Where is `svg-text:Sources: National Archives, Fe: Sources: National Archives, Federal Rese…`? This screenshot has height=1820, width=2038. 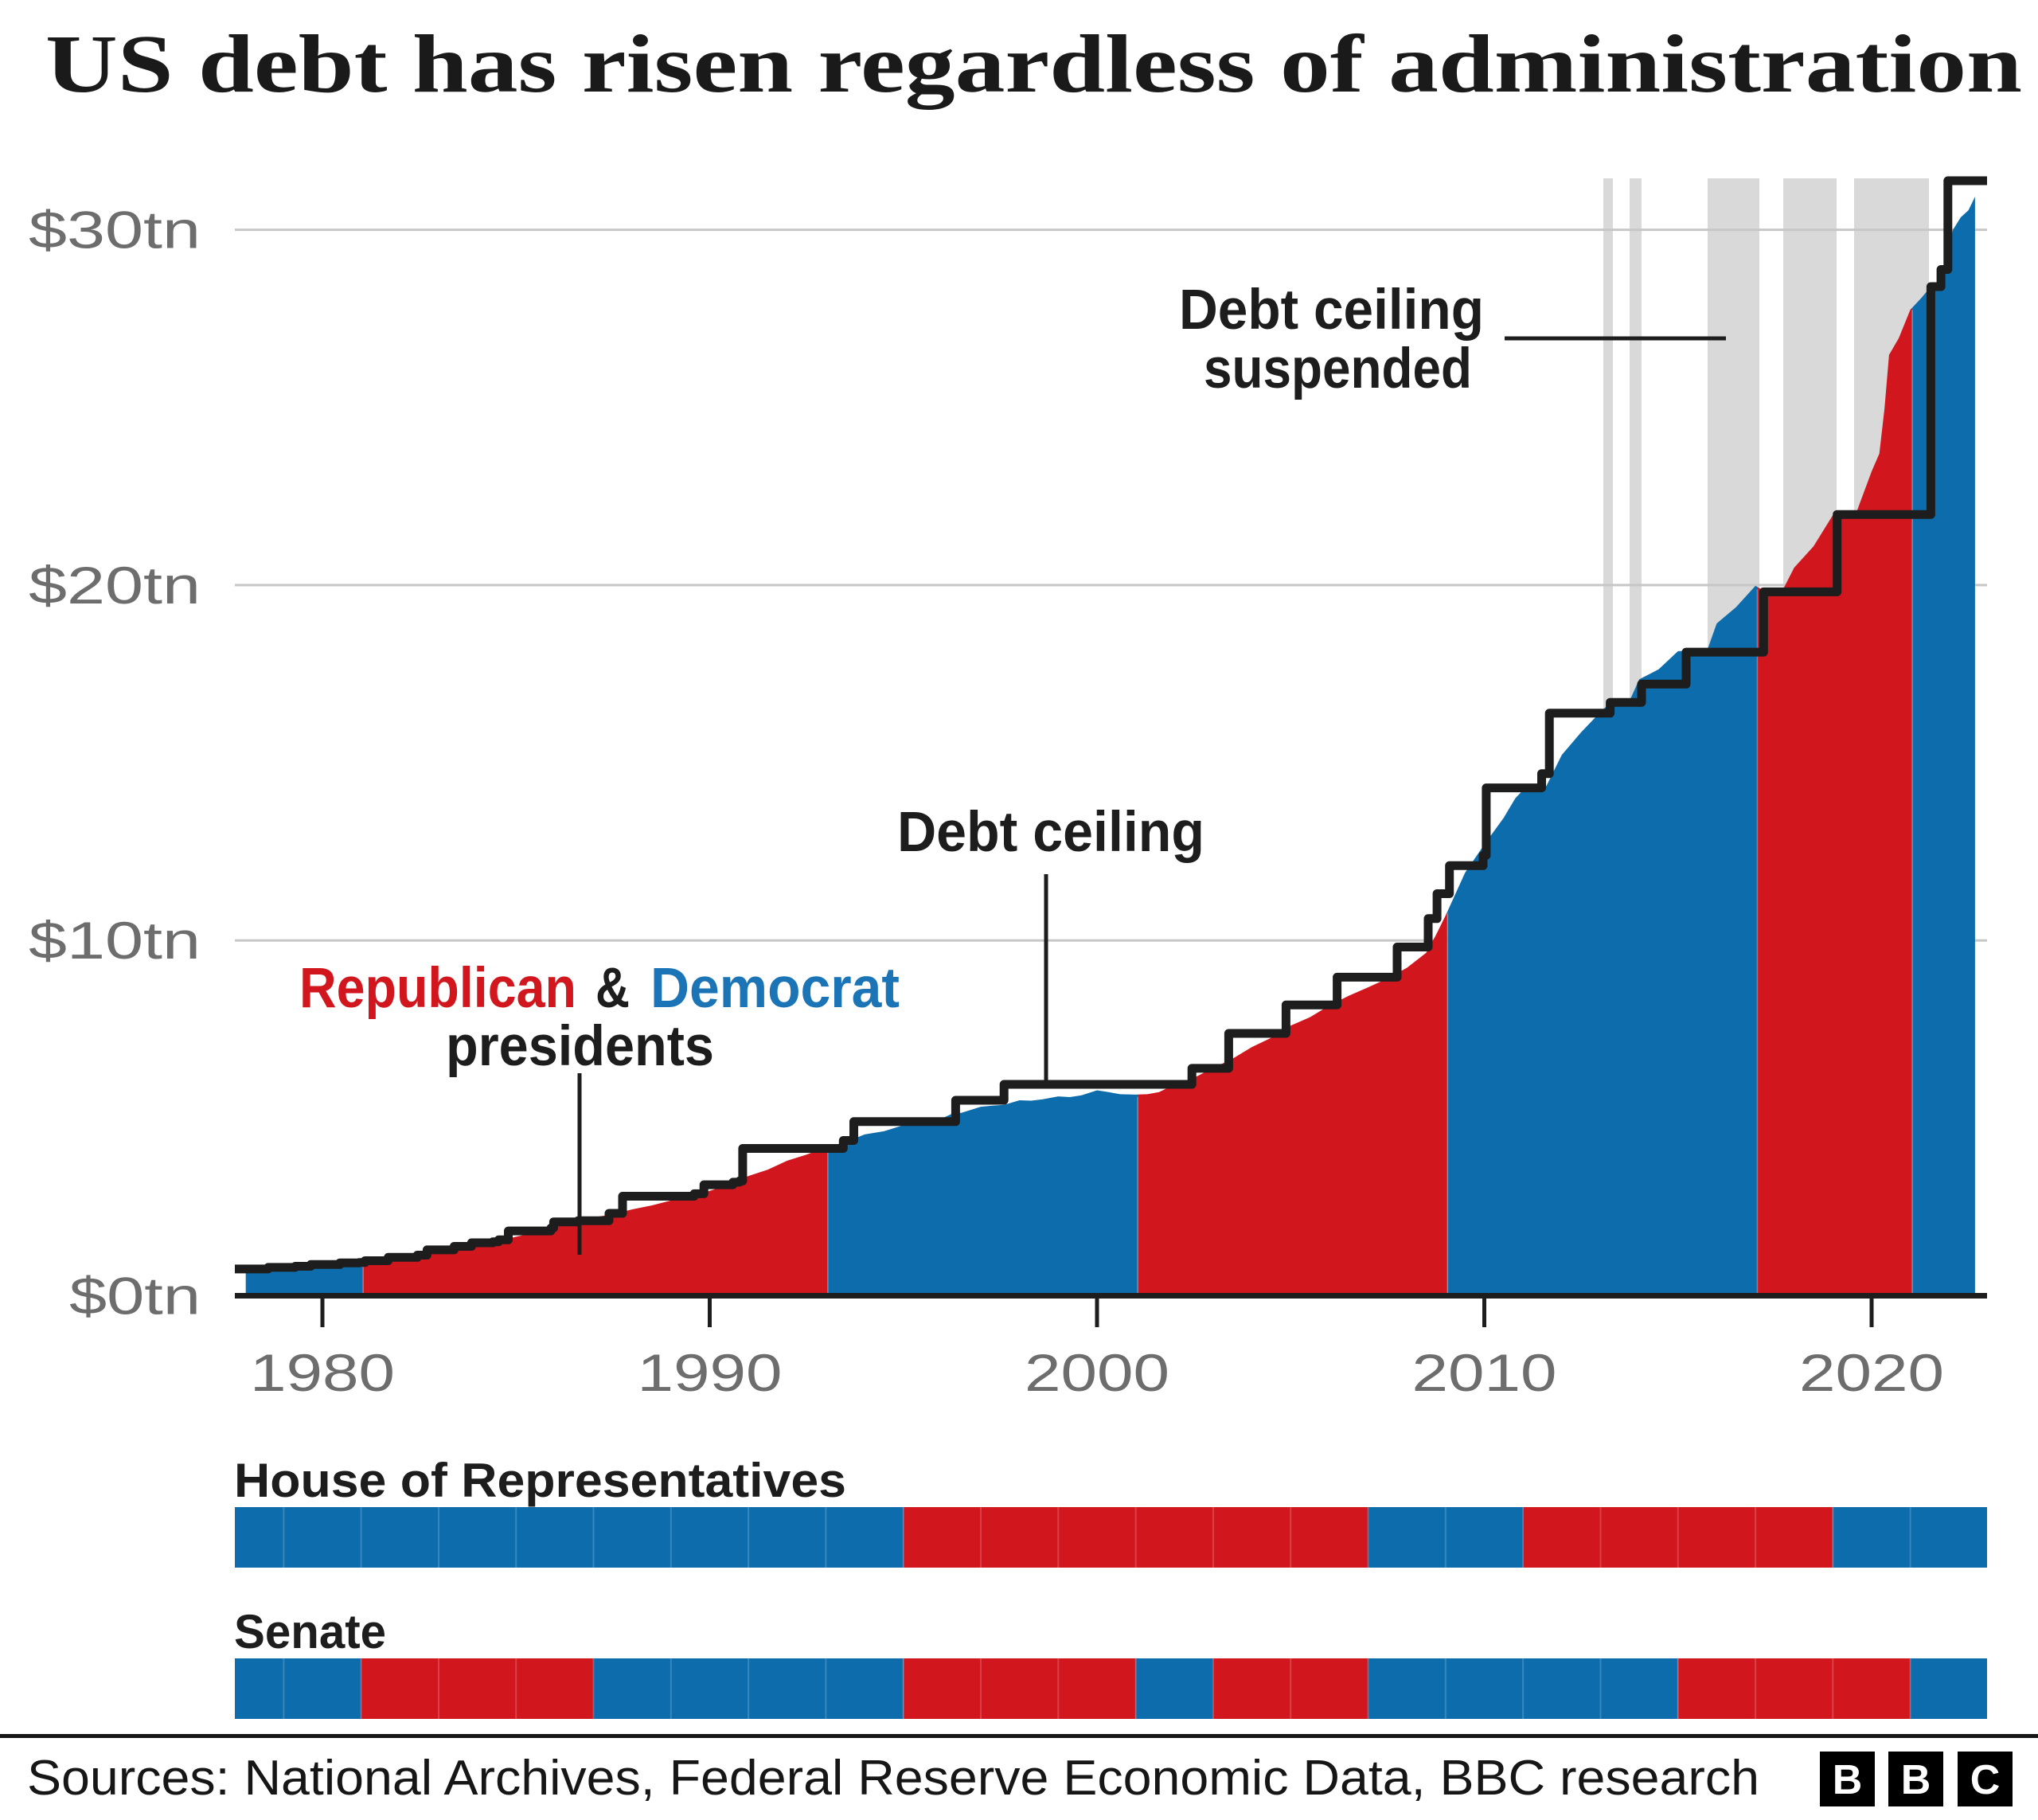
svg-text:Sources: National Archives, Fe: Sources: National Archives, Federal Rese… is located at coordinates (893, 1779).